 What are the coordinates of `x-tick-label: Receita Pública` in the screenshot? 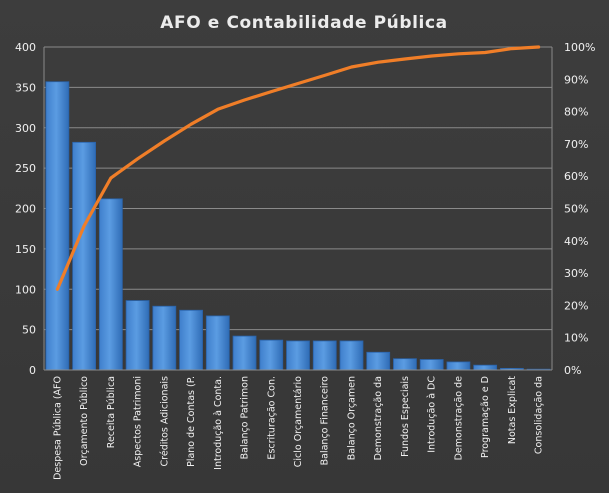 It's located at (111, 412).